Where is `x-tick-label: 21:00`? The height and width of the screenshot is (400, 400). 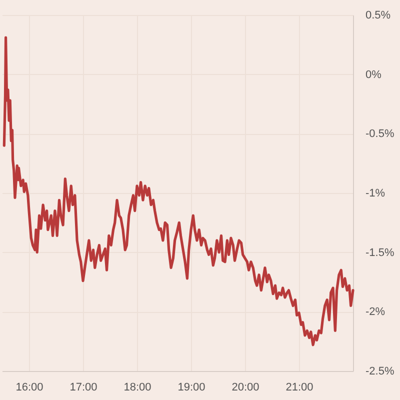 x-tick-label: 21:00 is located at coordinates (300, 388).